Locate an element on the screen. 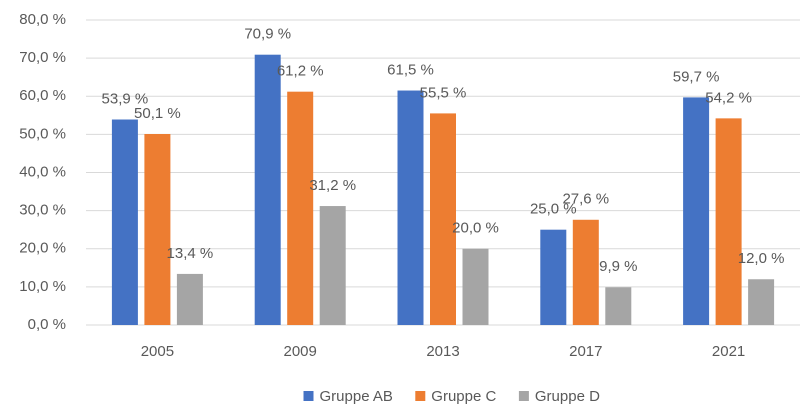 Image resolution: width=801 pixels, height=408 pixels. data-label: 13,4 % is located at coordinates (190, 253).